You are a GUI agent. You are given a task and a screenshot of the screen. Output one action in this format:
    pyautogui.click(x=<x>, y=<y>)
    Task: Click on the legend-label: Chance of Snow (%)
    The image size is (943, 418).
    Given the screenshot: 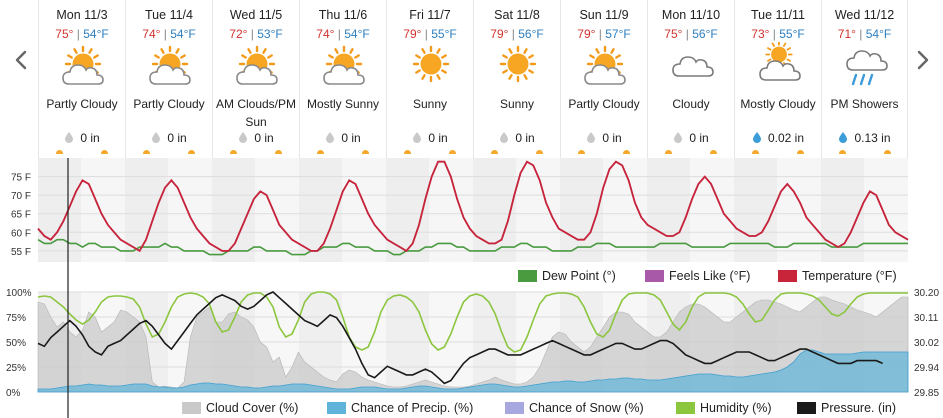 What is the action you would take?
    pyautogui.click(x=586, y=408)
    